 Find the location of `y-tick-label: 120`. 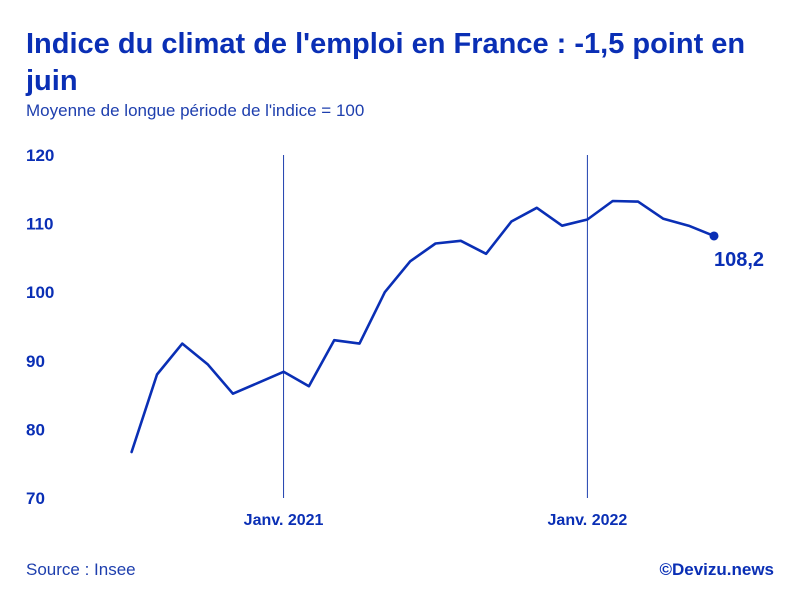

y-tick-label: 120 is located at coordinates (40, 155).